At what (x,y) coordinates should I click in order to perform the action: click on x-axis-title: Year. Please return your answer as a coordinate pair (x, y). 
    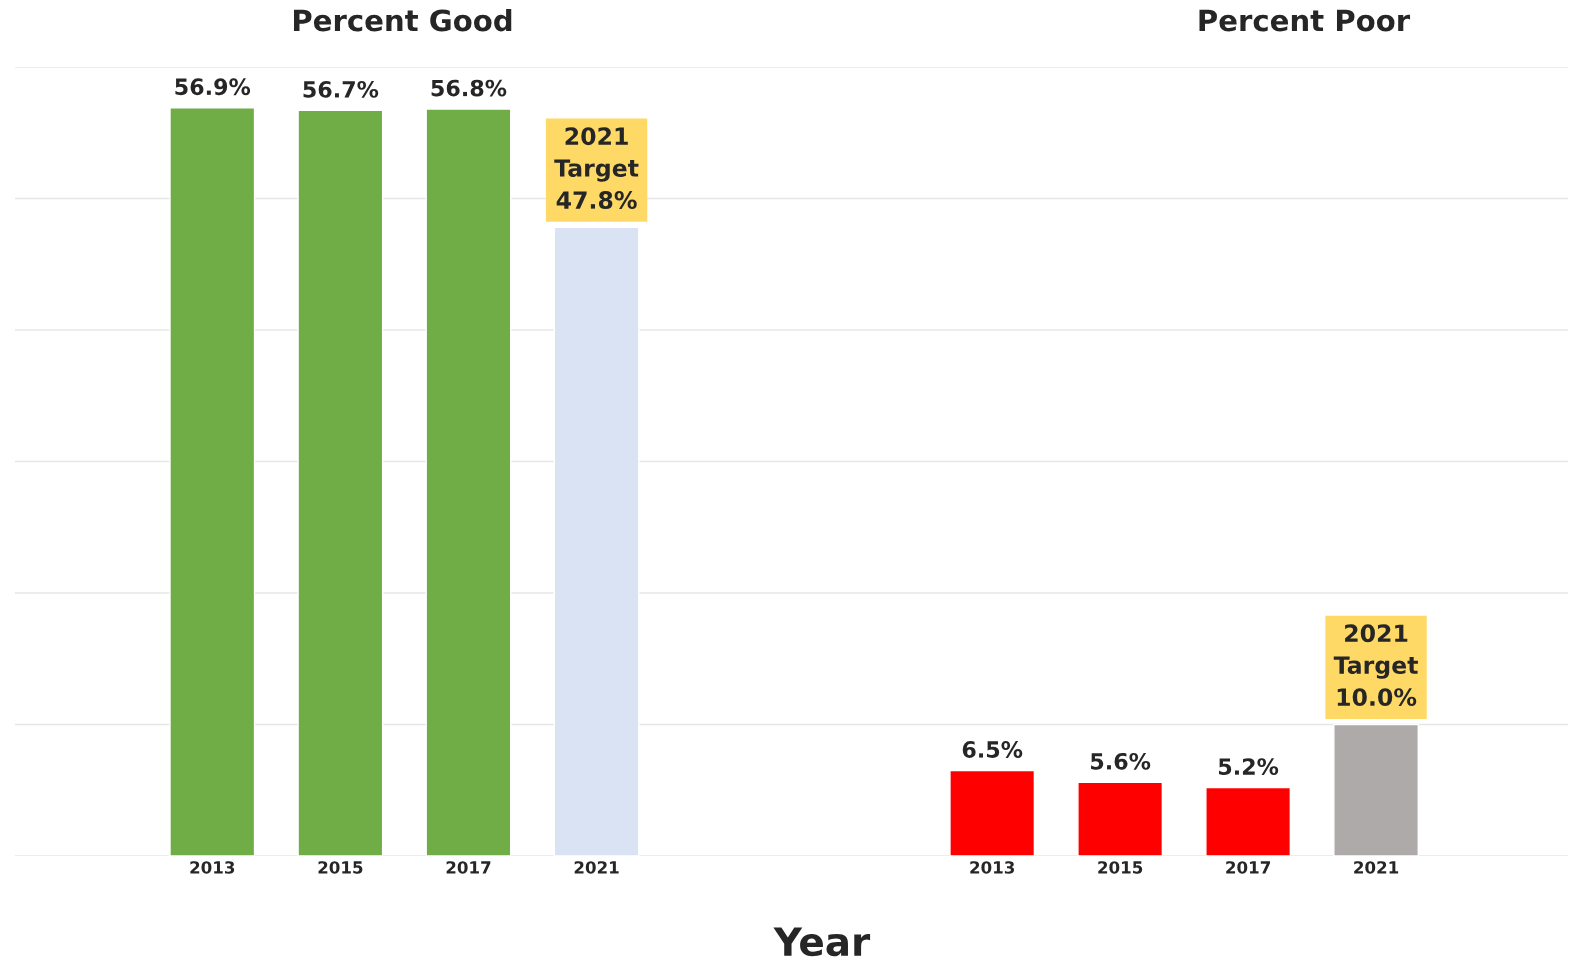
    Looking at the image, I should click on (822, 942).